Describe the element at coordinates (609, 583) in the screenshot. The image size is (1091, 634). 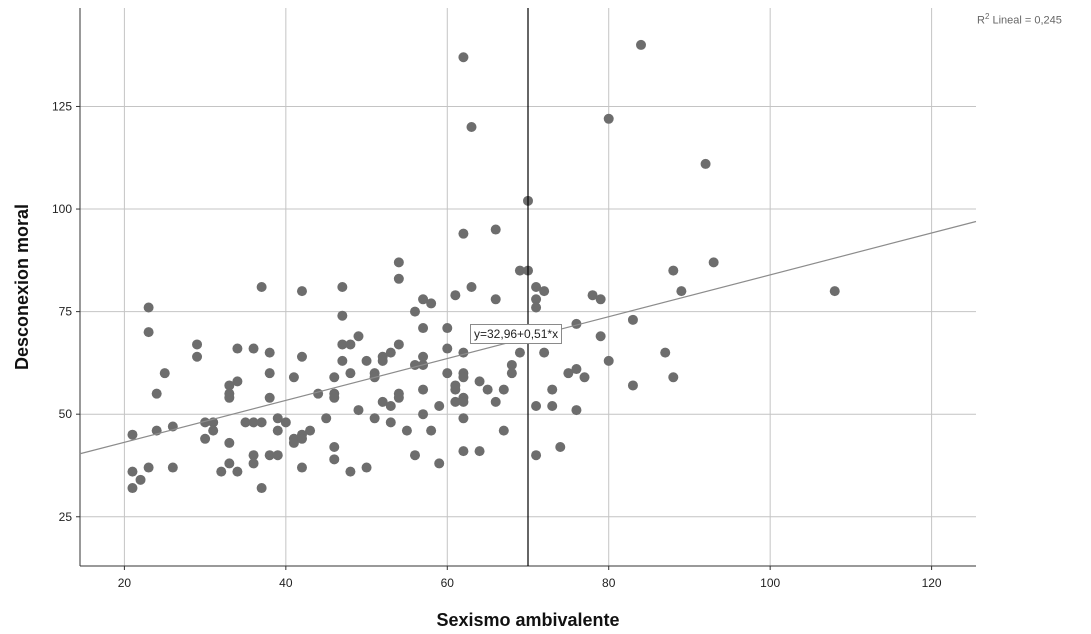
I see `x-tick-label: 80` at that location.